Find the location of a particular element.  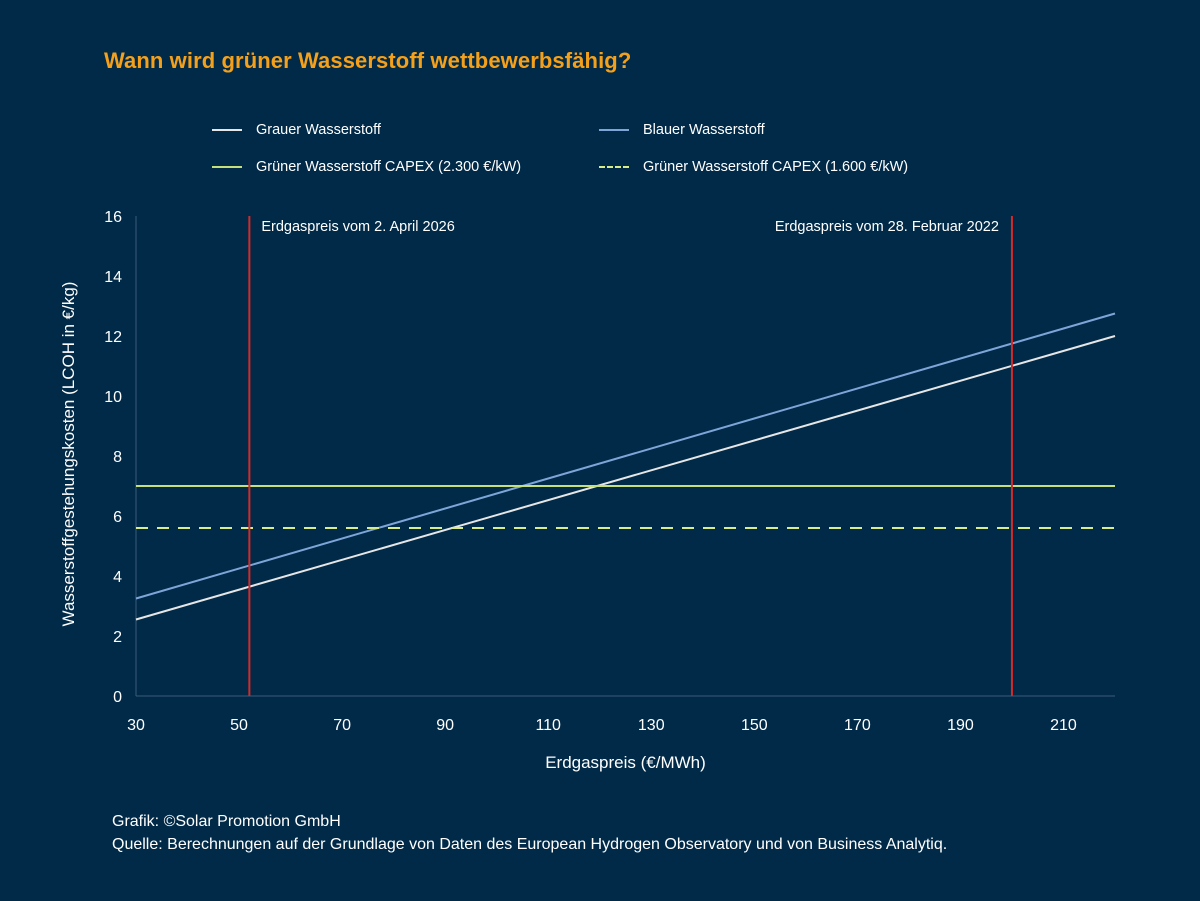

y-tick-label: 6 is located at coordinates (117, 517).